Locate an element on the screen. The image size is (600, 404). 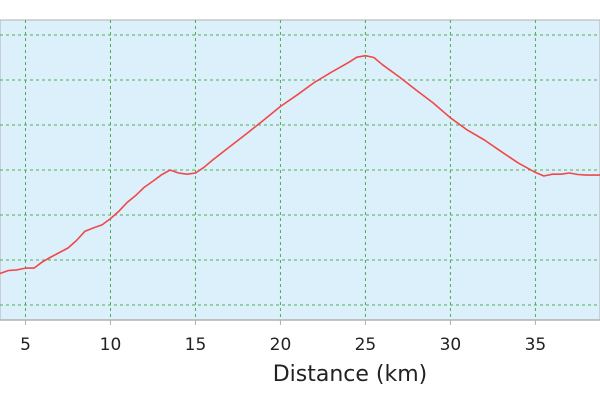
x-tick-label-30: 30 is located at coordinates (451, 345).